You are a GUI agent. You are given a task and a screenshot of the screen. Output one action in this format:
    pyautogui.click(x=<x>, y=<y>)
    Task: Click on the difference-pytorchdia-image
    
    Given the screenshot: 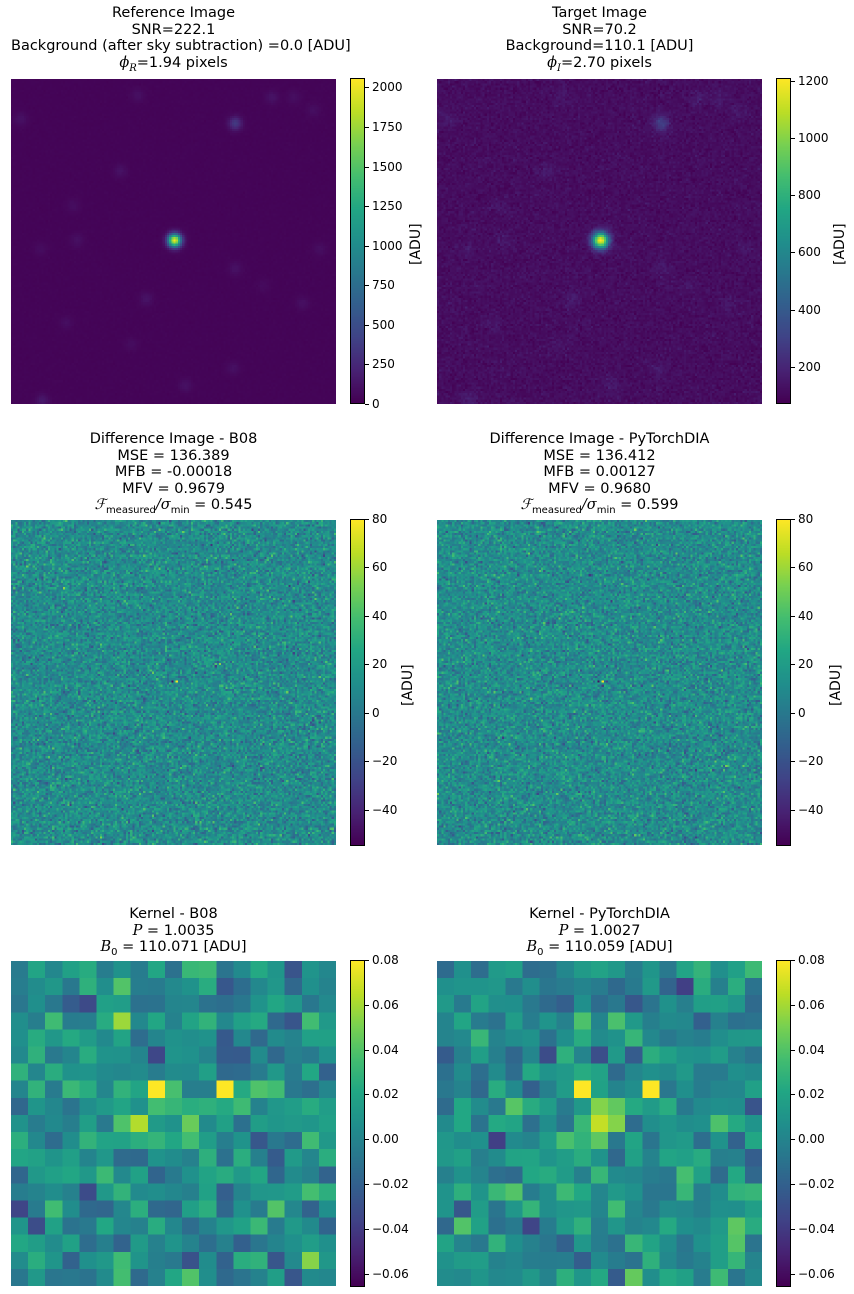 What is the action you would take?
    pyautogui.click(x=599, y=682)
    